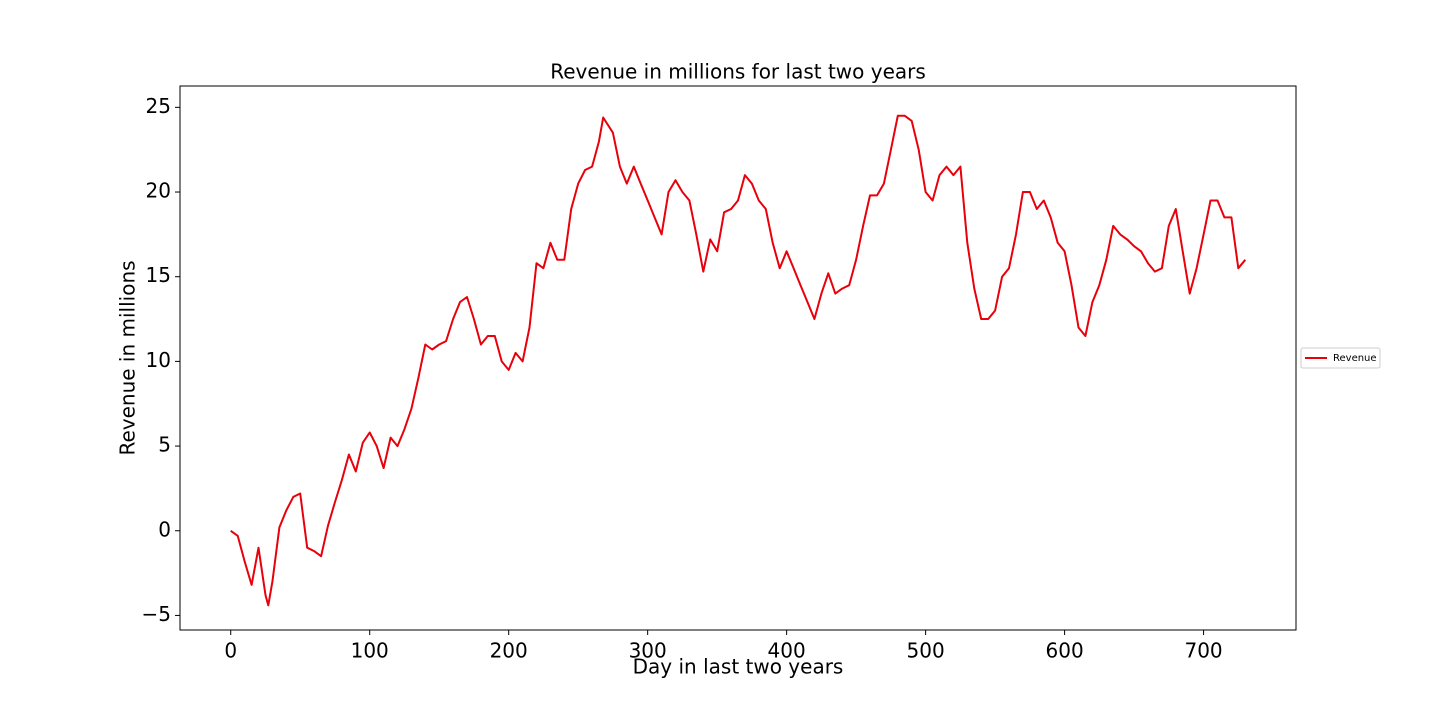 This screenshot has height=724, width=1440. I want to click on legend-box, so click(1340, 358).